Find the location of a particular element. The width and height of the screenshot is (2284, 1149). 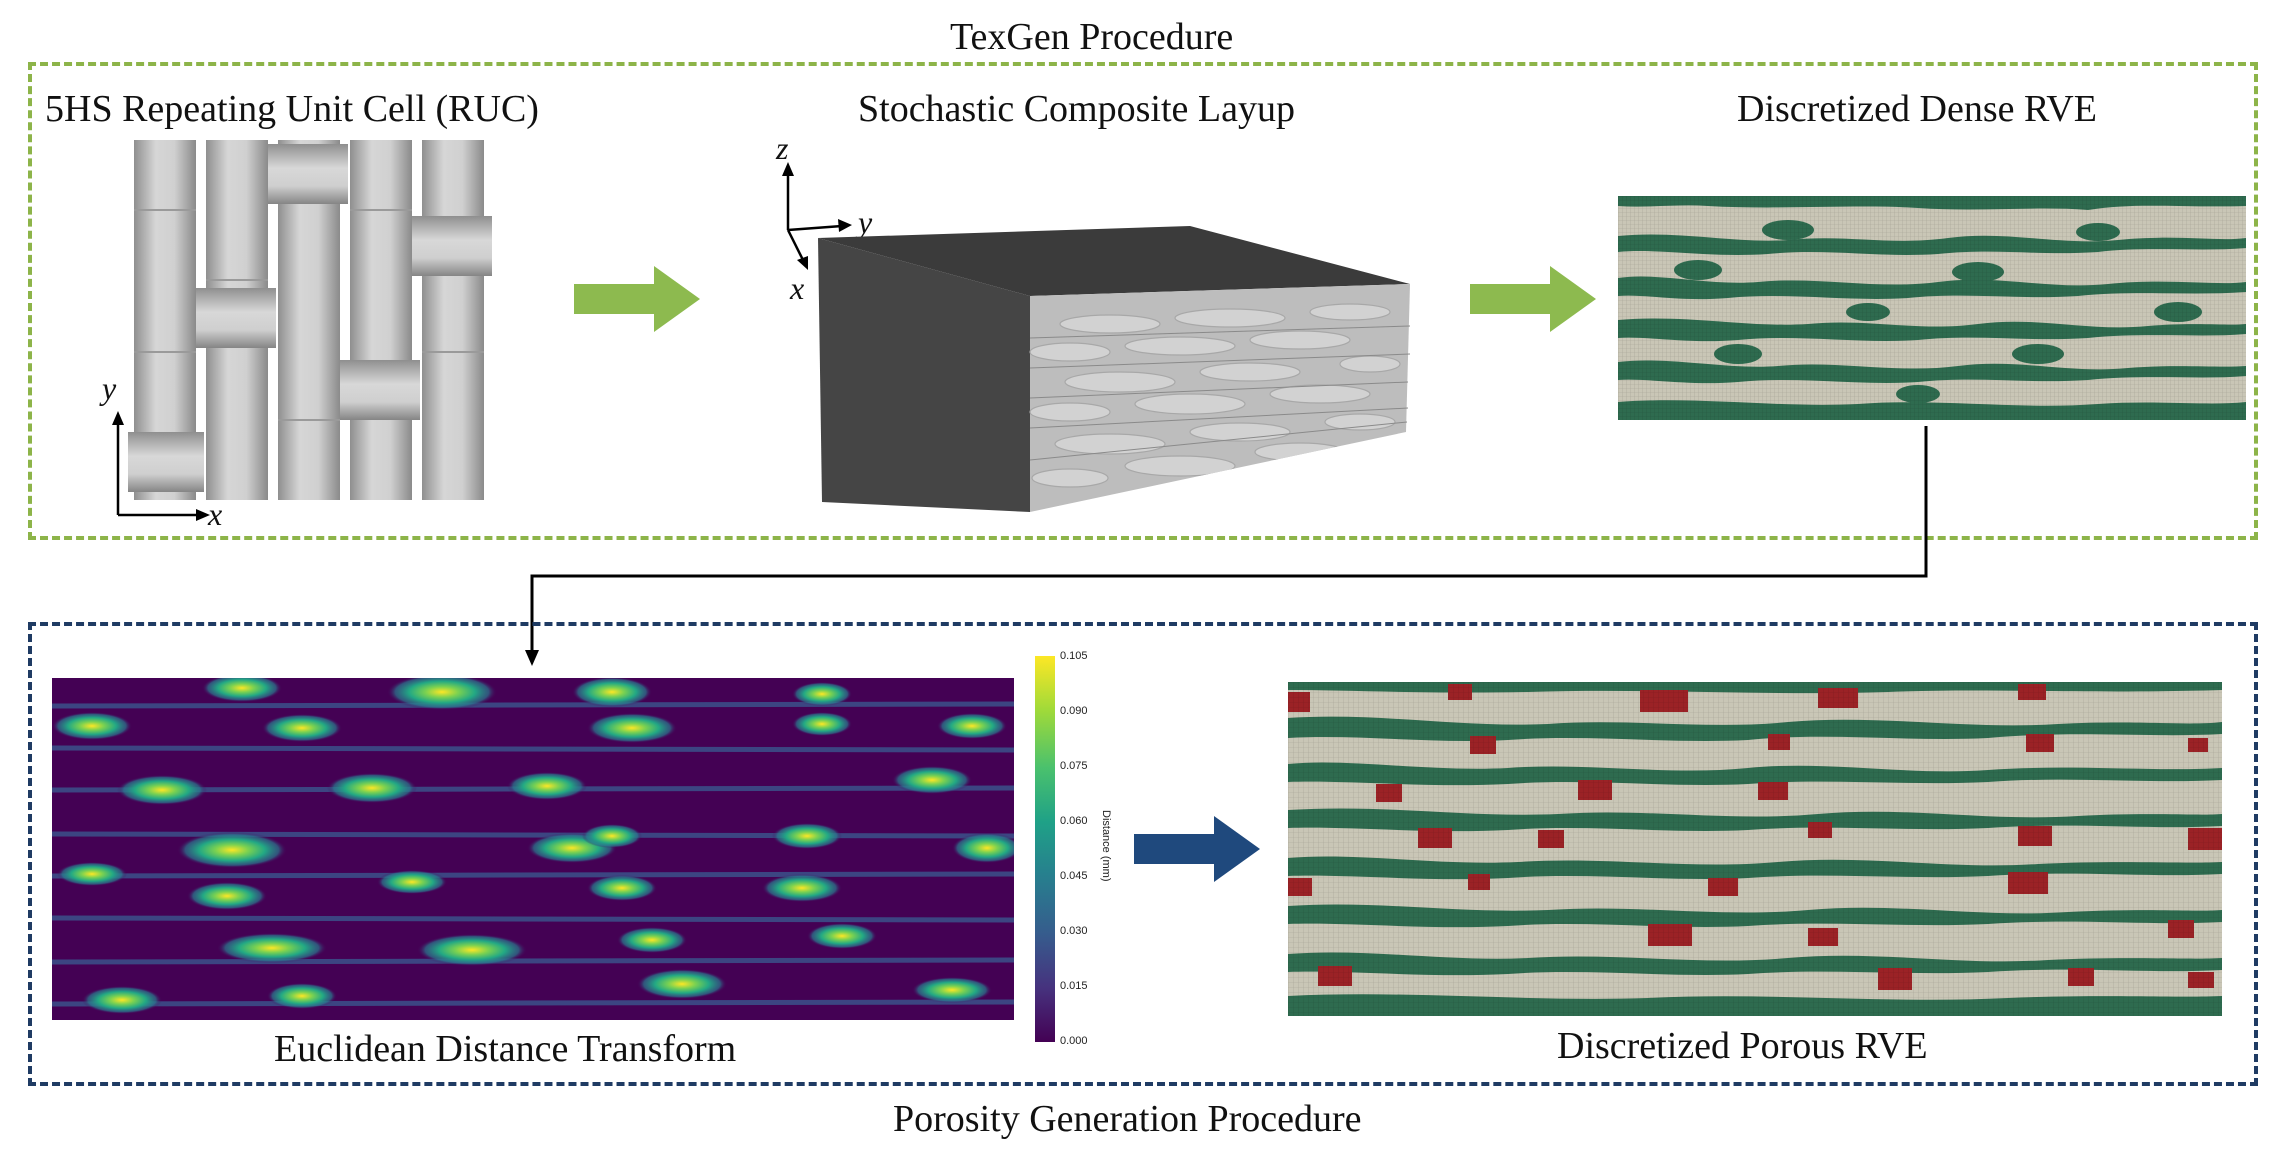

edt-heatmap is located at coordinates (533, 849).